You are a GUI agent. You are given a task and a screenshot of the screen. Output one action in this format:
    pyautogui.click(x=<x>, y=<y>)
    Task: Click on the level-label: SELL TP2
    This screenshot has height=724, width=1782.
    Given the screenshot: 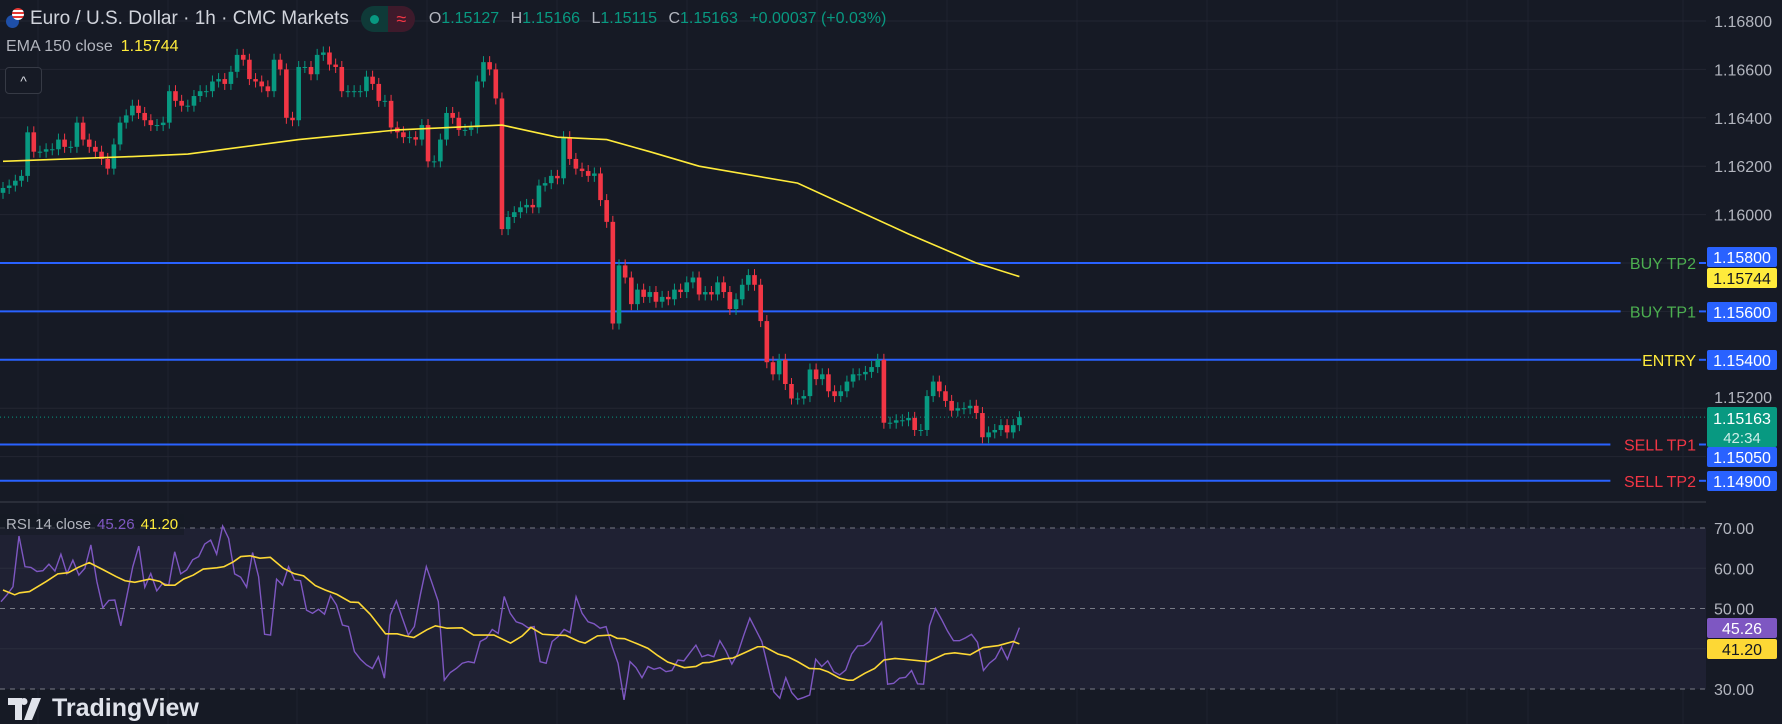 What is the action you would take?
    pyautogui.click(x=1660, y=482)
    